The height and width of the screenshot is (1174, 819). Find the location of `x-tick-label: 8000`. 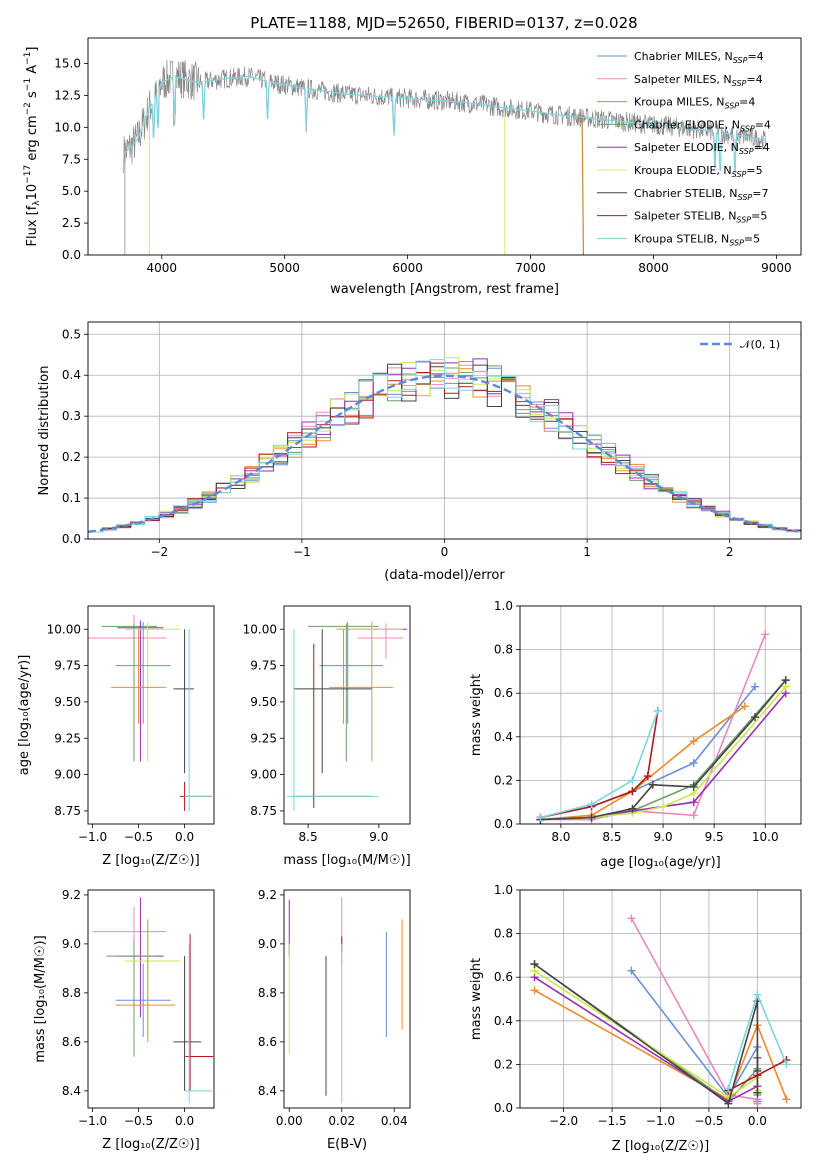

x-tick-label: 8000 is located at coordinates (653, 268).